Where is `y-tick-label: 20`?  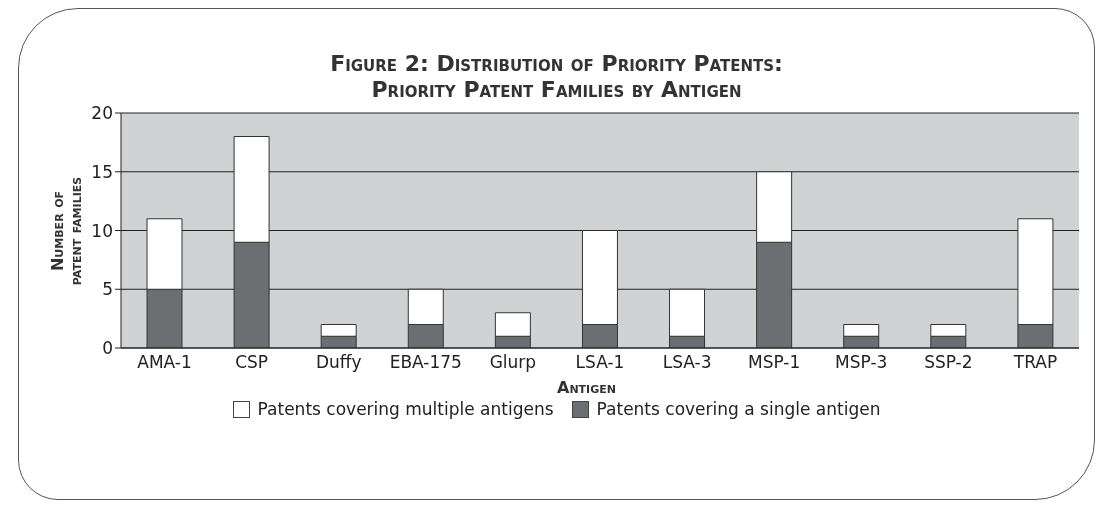 y-tick-label: 20 is located at coordinates (102, 113).